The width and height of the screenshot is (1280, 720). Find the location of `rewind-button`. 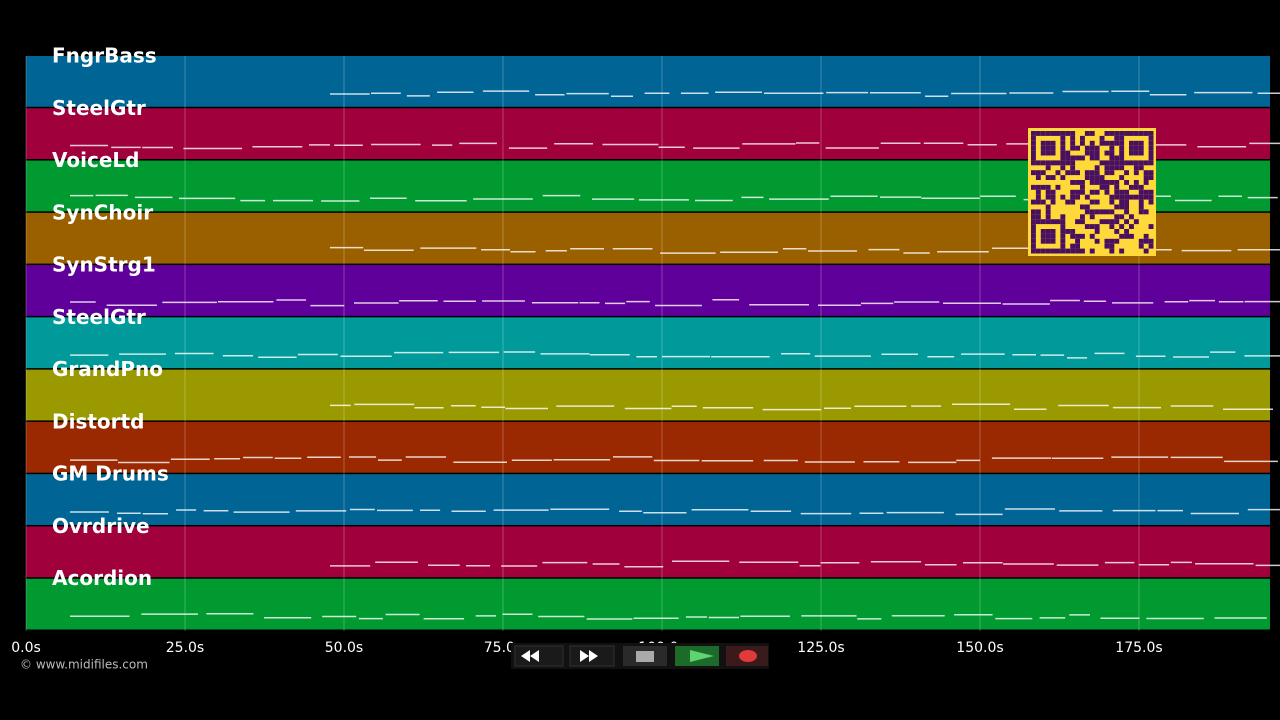

rewind-button is located at coordinates (539, 656).